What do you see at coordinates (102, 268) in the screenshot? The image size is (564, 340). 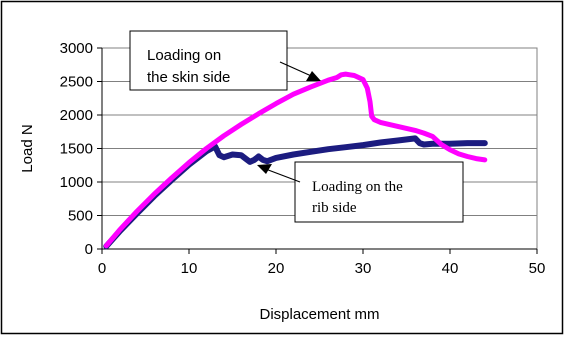 I see `x-tick-label: 0` at bounding box center [102, 268].